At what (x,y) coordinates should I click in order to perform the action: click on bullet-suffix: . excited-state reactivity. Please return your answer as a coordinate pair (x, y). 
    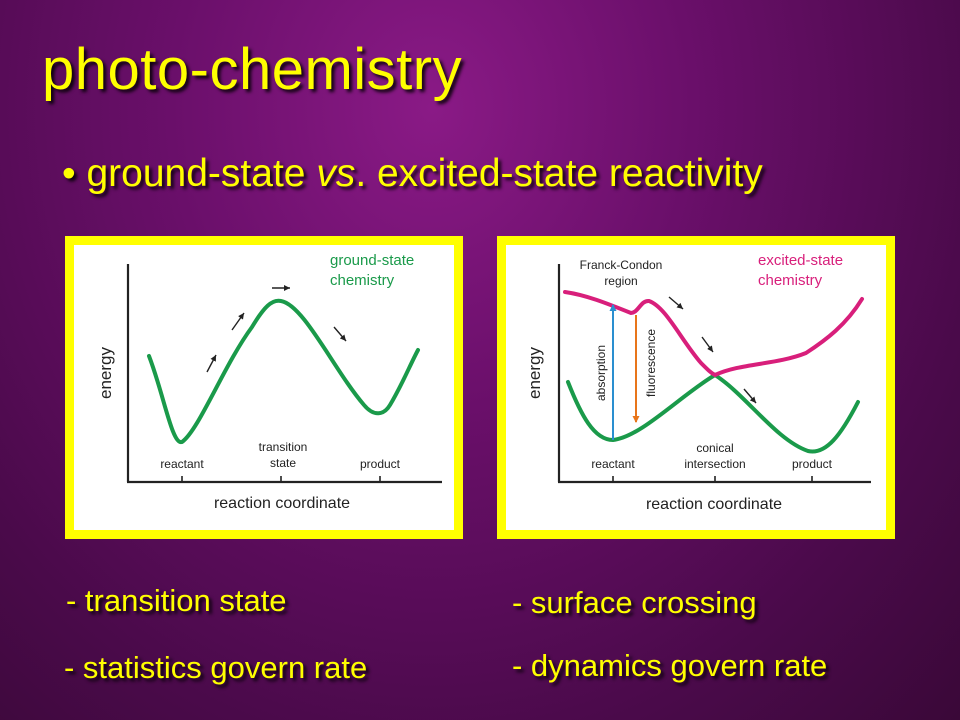
    Looking at the image, I should click on (559, 173).